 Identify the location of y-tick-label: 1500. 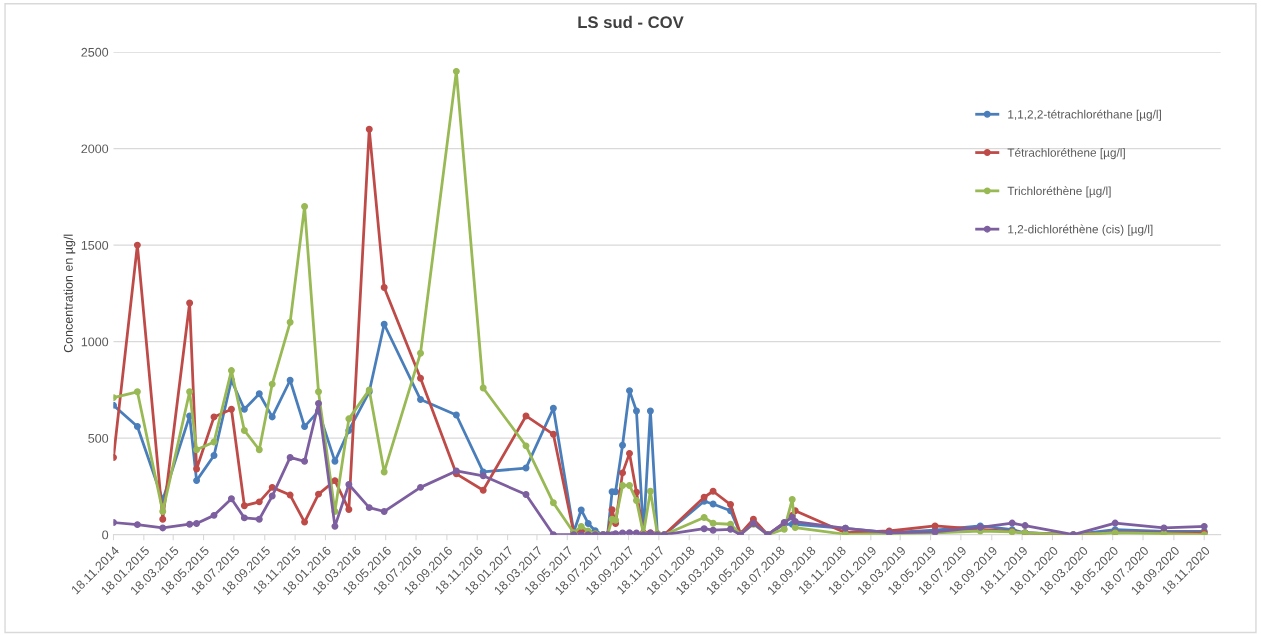
(95, 245).